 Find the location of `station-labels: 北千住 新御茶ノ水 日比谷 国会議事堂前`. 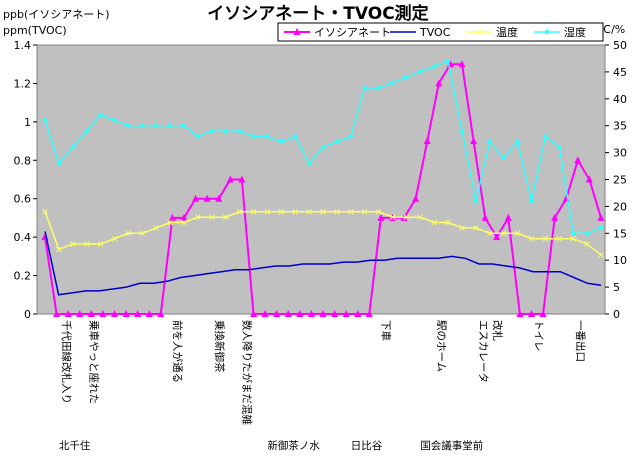

station-labels: 北千住 新御茶ノ水 日比谷 国会議事堂前 is located at coordinates (271, 445).